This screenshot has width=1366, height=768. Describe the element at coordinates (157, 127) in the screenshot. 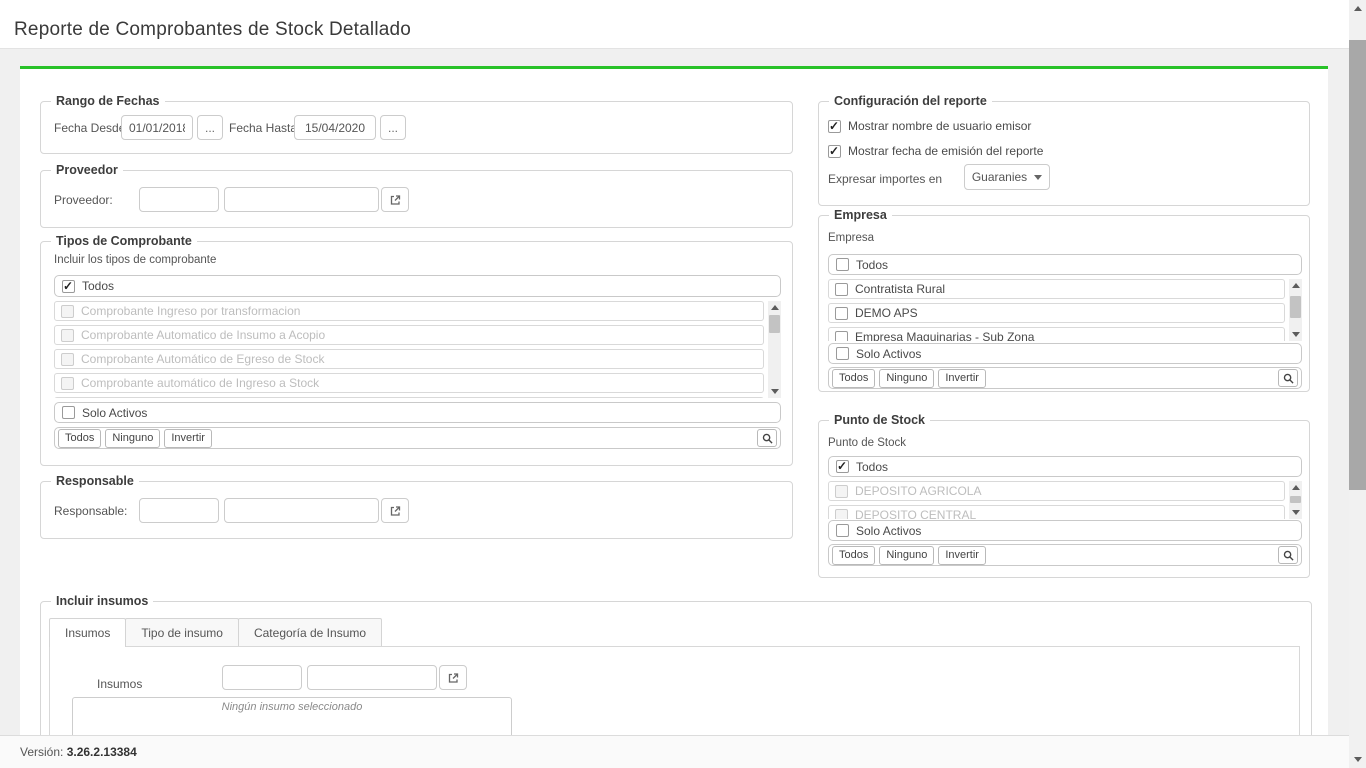

I see `fecha-desde-input` at that location.